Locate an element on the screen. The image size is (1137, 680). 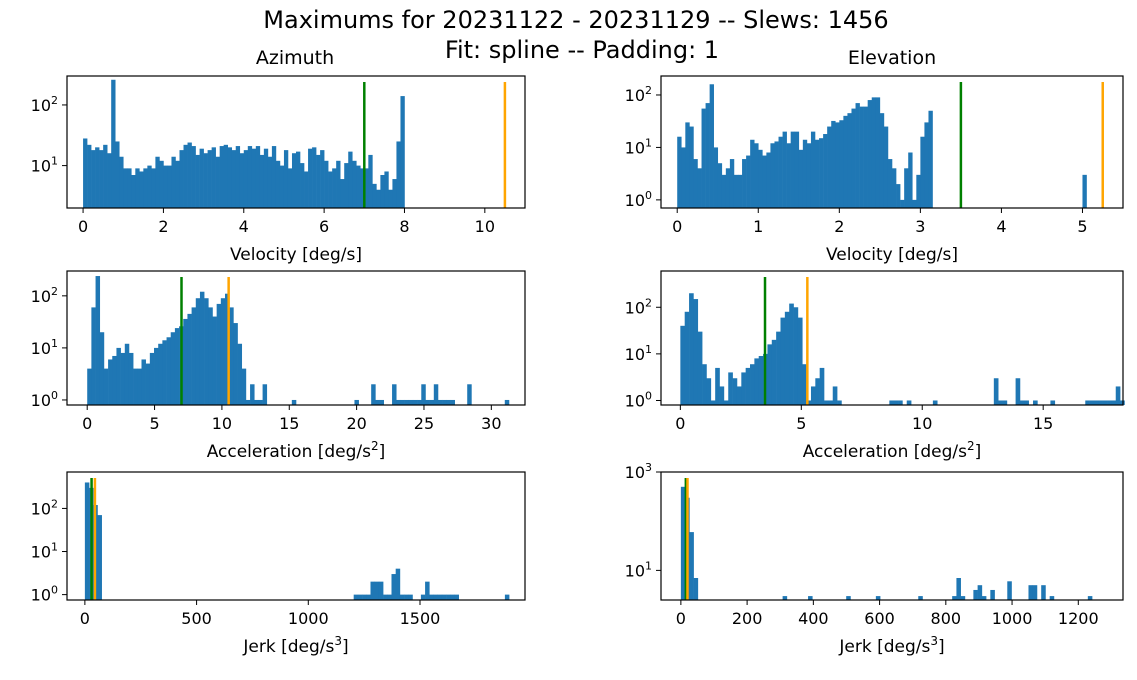
el-acceleration-xtick-label: 10 is located at coordinates (922, 423).